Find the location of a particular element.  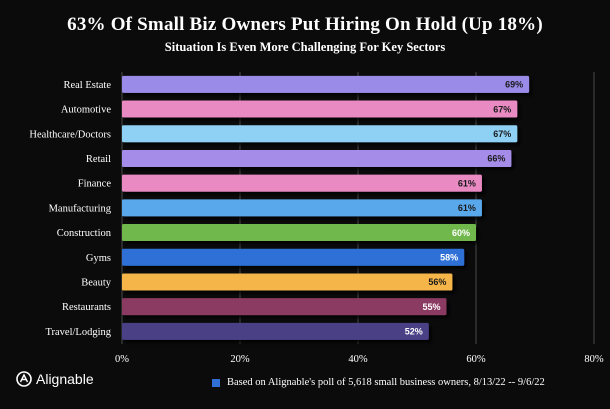

alignable-logo-text: Alignable is located at coordinates (65, 379).